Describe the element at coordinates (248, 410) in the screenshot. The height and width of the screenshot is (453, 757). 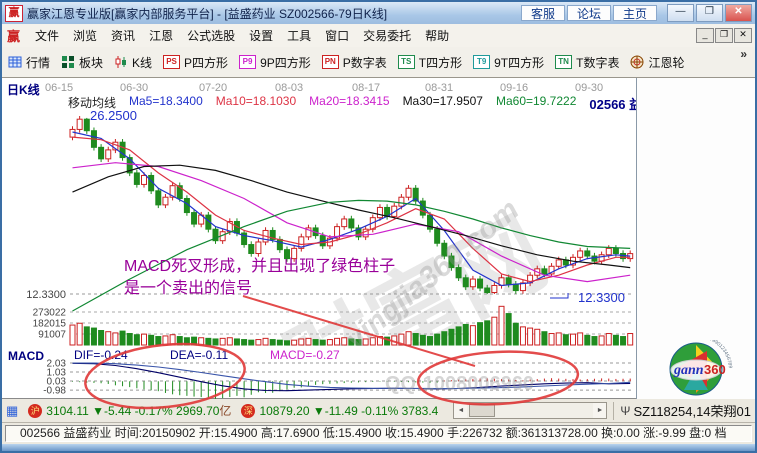
I see `shenzhen-index-icon: 深` at that location.